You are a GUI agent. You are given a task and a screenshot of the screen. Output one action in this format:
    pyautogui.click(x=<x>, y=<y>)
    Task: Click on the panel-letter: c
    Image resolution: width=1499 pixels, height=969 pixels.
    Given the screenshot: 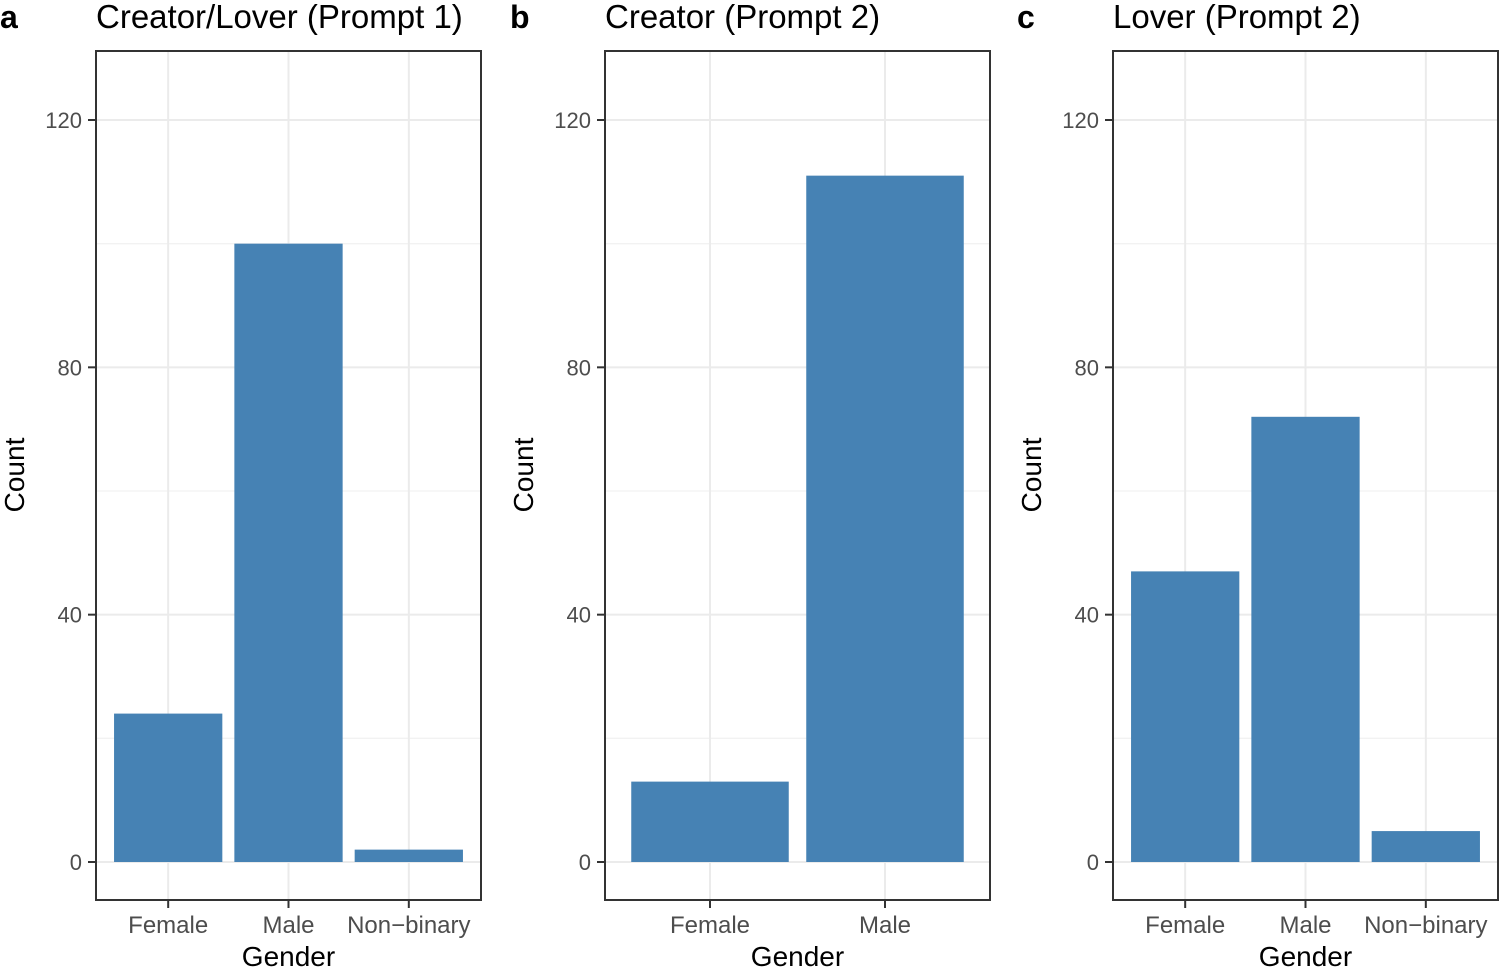 What is the action you would take?
    pyautogui.click(x=1026, y=17)
    